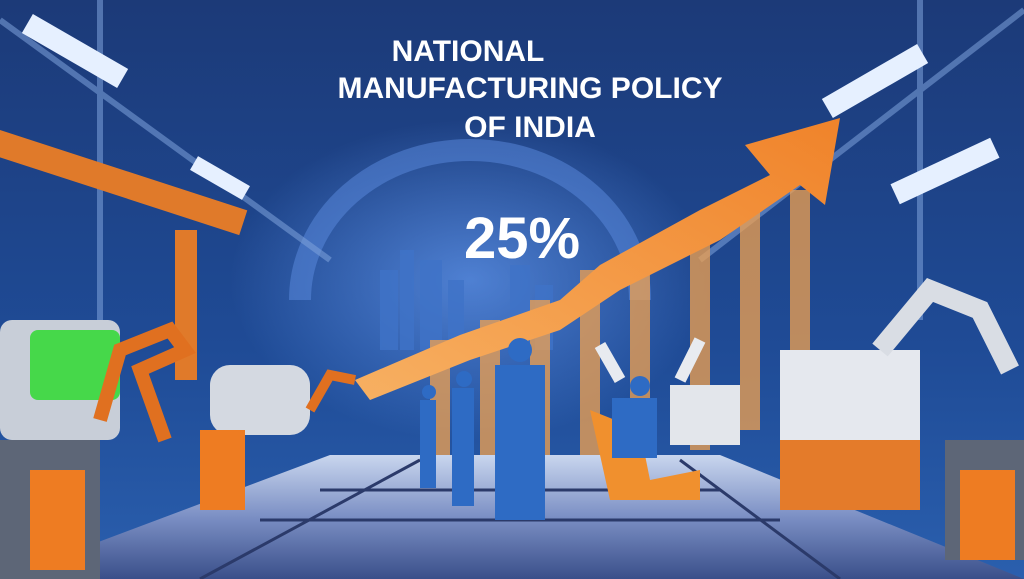 Image resolution: width=1024 pixels, height=579 pixels. I want to click on title-line: MANUFACTURING POLICY, so click(530, 88).